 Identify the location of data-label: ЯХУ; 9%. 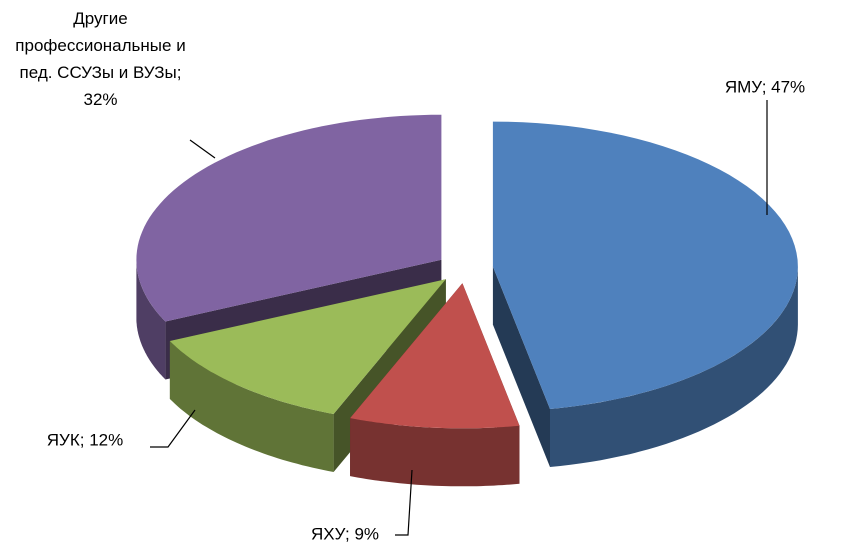
(345, 533).